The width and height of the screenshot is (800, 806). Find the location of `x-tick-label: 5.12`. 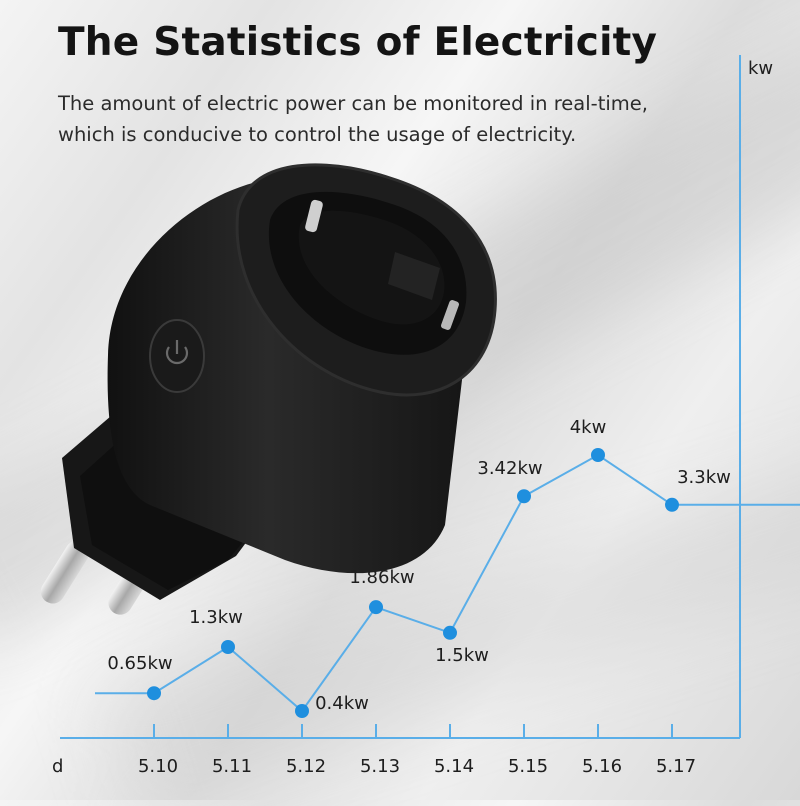

x-tick-label: 5.12 is located at coordinates (306, 766).